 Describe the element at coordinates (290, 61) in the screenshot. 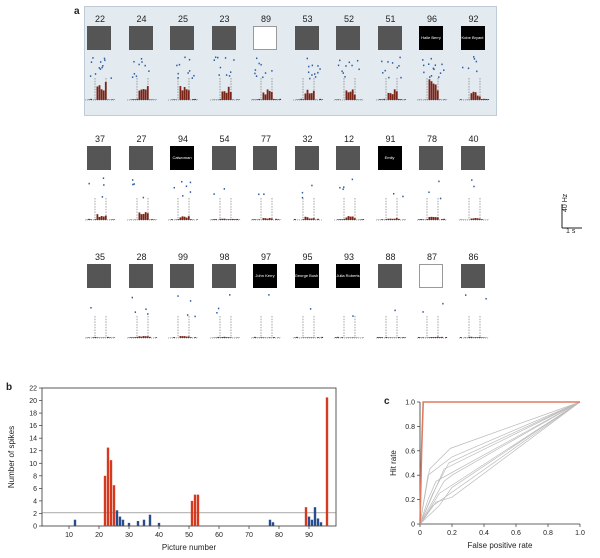

I see `highlighted-responses-box` at that location.